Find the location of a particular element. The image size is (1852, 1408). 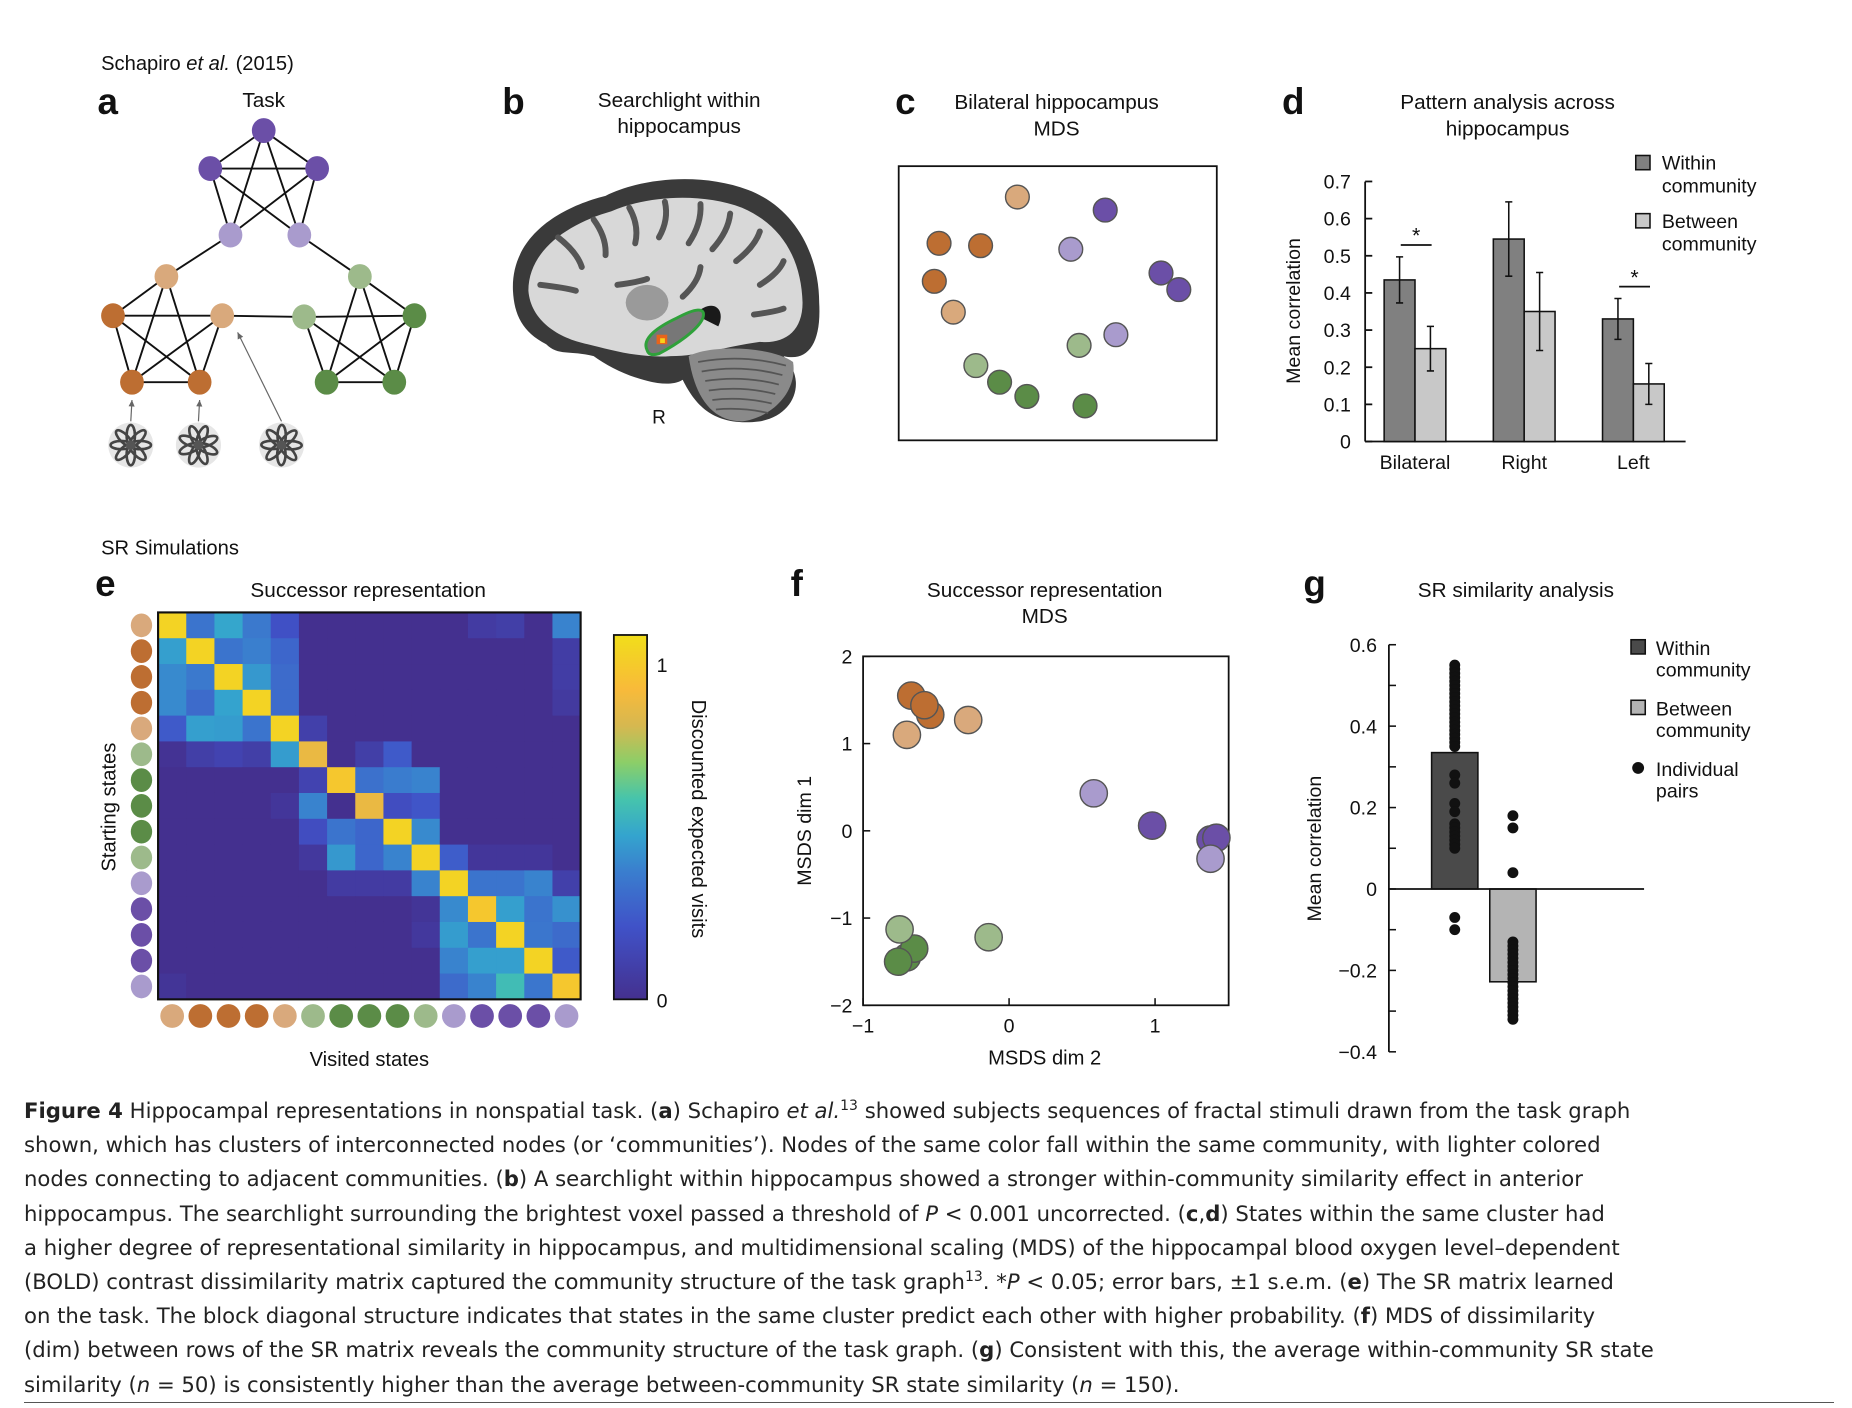

caption-segment: ) MDS of dissimilarity is located at coordinates (1482, 1316).